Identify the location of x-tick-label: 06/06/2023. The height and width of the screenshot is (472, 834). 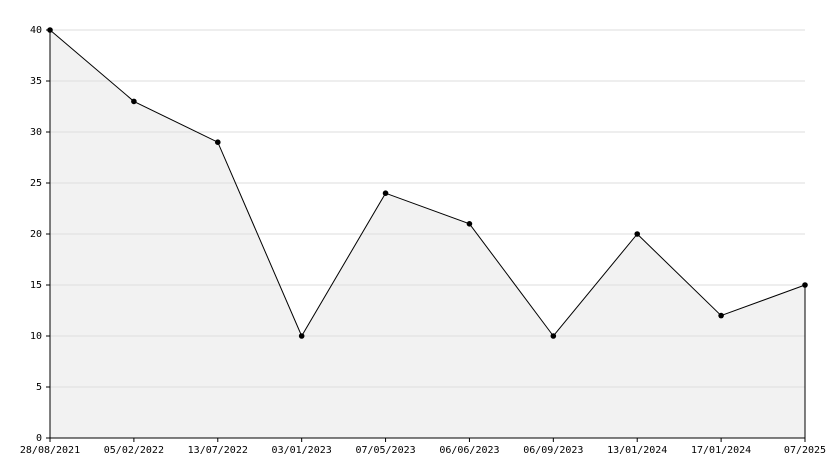
(469, 450).